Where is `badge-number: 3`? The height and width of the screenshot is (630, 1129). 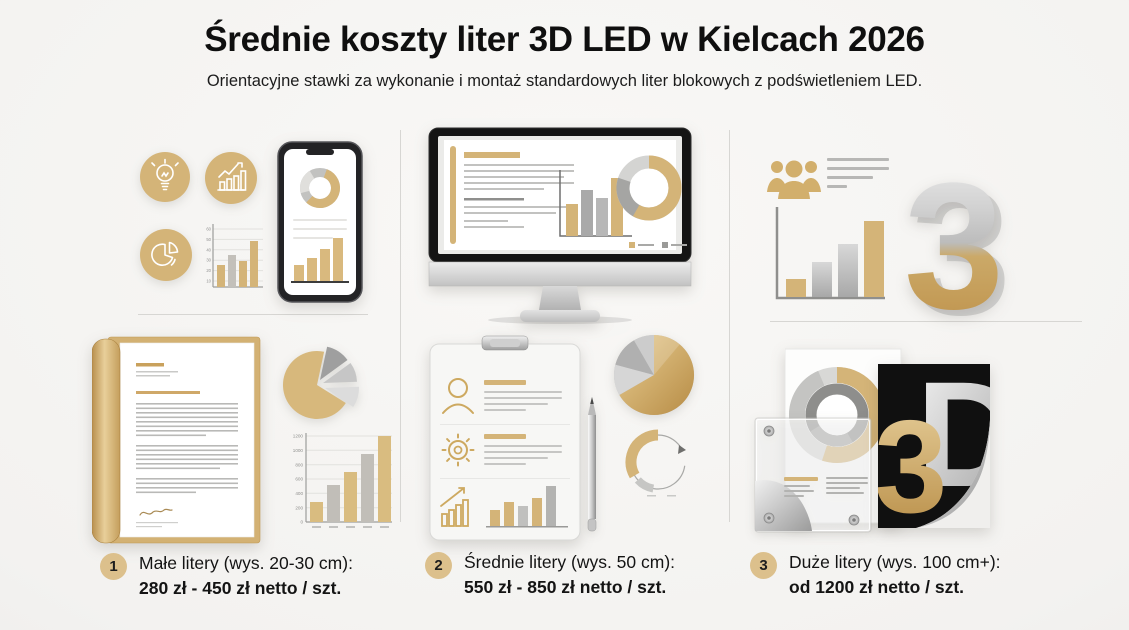
badge-number: 3 is located at coordinates (763, 565).